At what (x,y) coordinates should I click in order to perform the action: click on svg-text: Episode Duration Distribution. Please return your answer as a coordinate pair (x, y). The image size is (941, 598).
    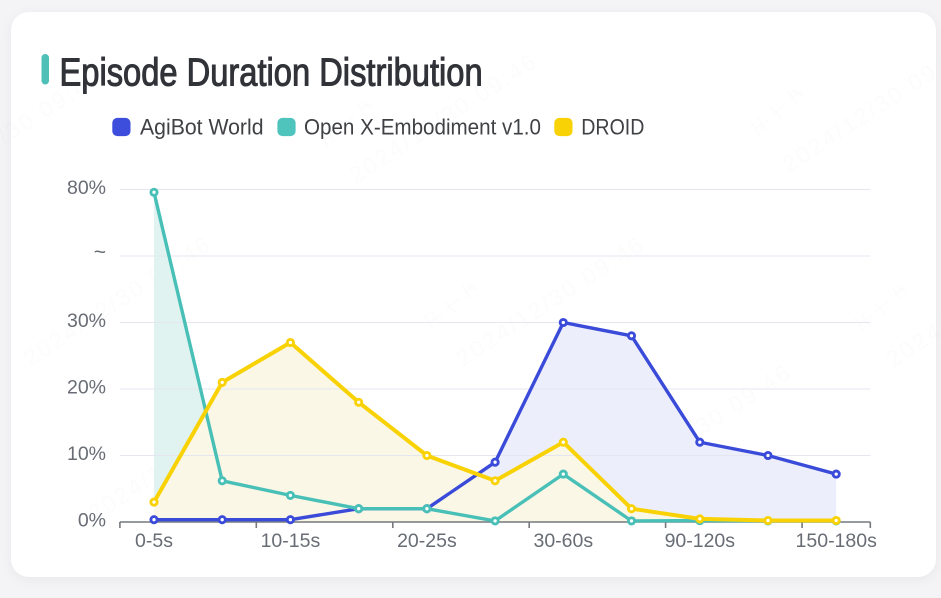
    Looking at the image, I should click on (271, 72).